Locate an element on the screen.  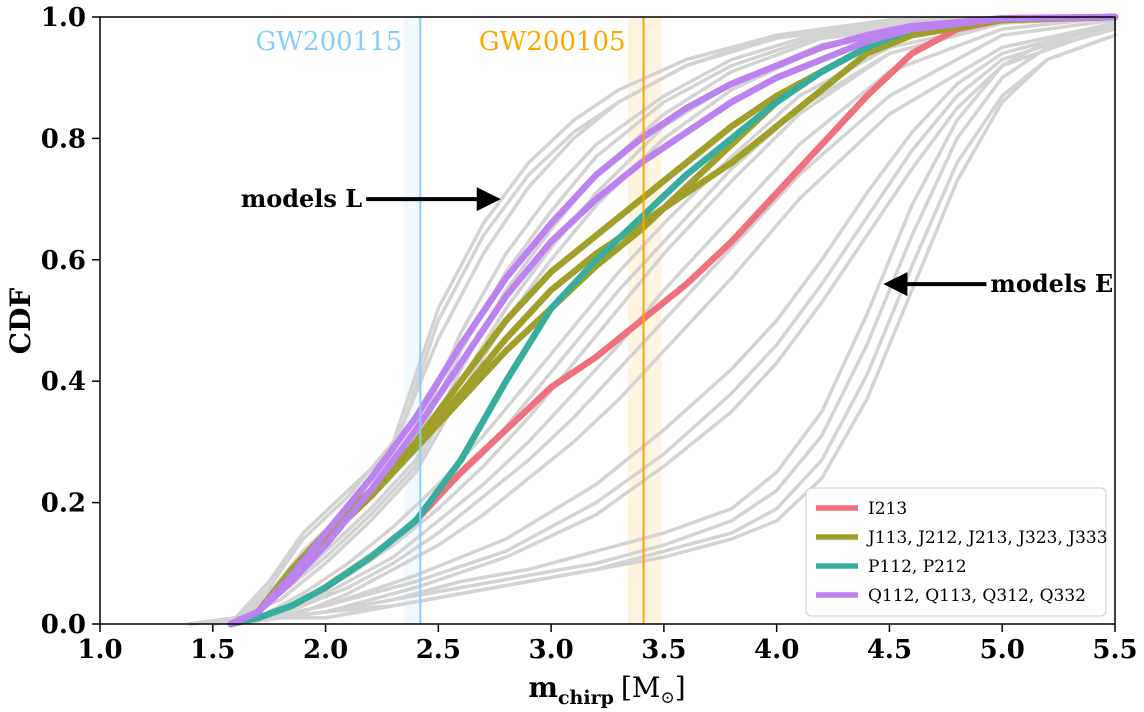
legend-label: P112, P212 is located at coordinates (917, 567).